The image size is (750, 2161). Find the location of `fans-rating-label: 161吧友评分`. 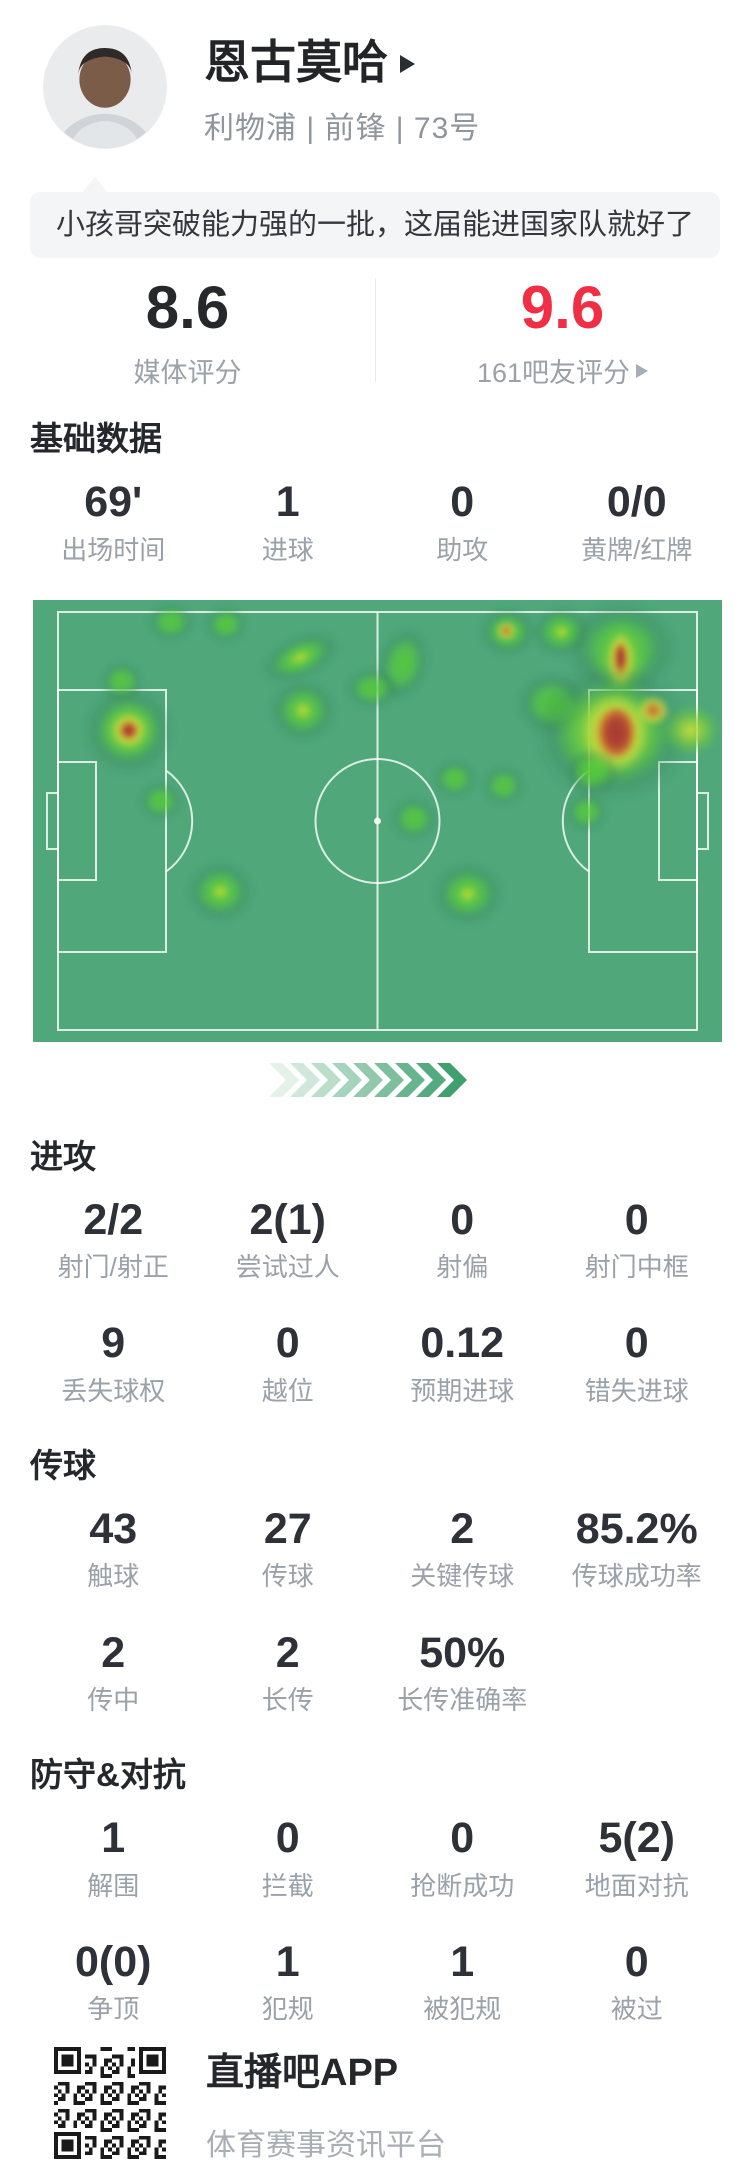

fans-rating-label: 161吧友评分 is located at coordinates (562, 370).